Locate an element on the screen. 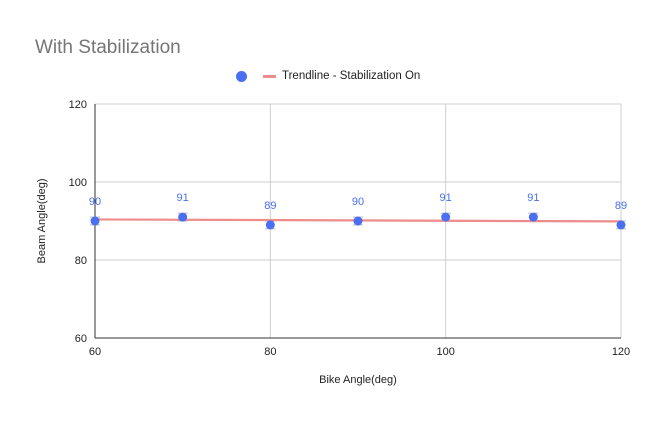 This screenshot has width=666, height=424. x-axis-title: Bike Angle(deg) is located at coordinates (358, 380).